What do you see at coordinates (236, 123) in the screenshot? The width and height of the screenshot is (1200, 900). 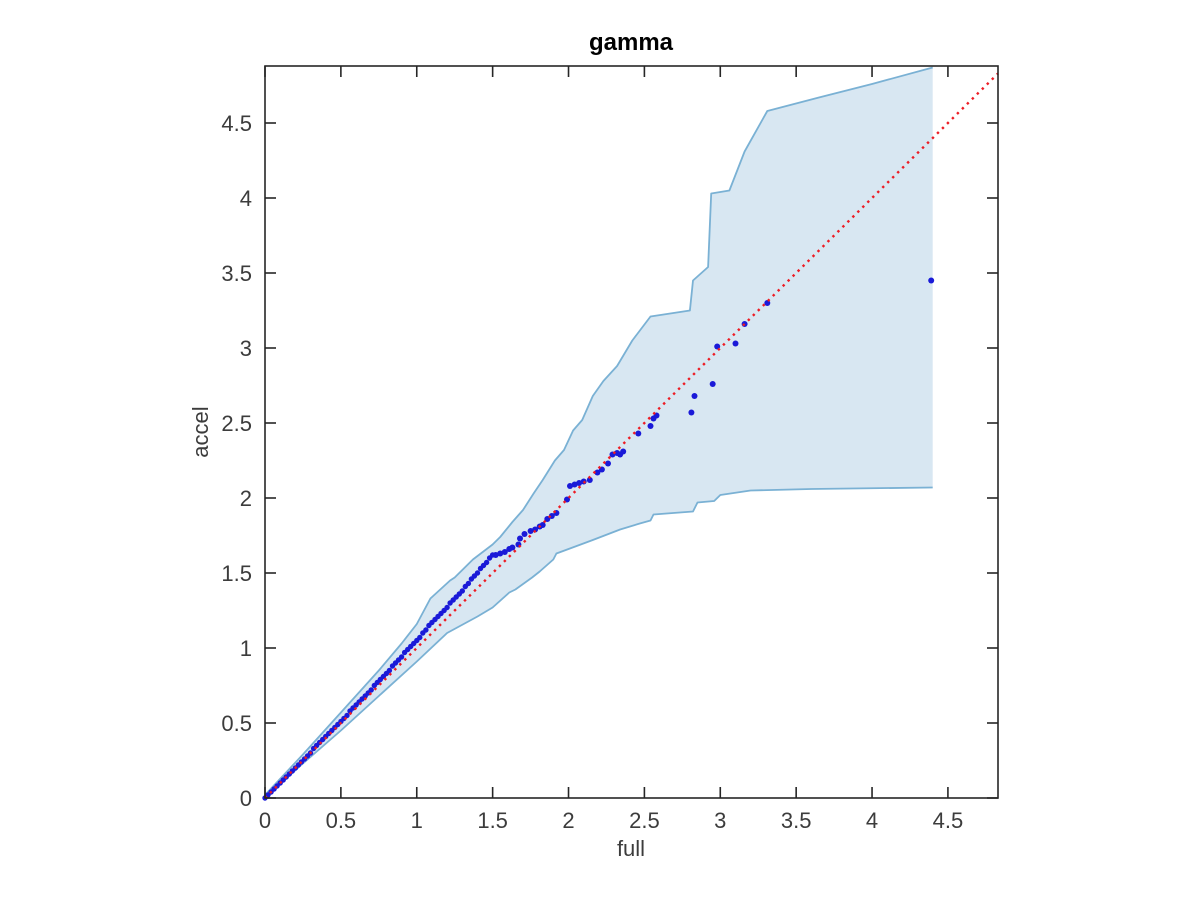 I see `y-tick-label: 4.5` at bounding box center [236, 123].